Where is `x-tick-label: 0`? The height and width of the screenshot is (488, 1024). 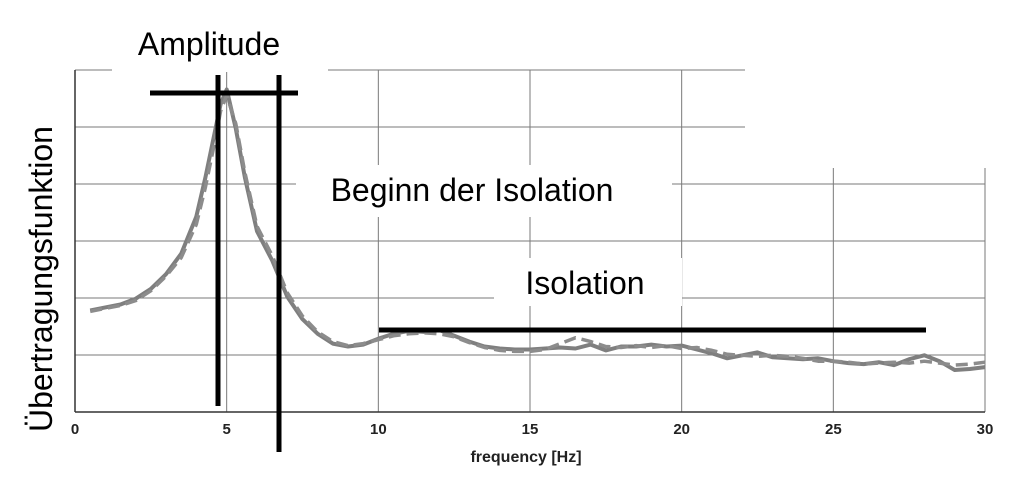 x-tick-label: 0 is located at coordinates (75, 429).